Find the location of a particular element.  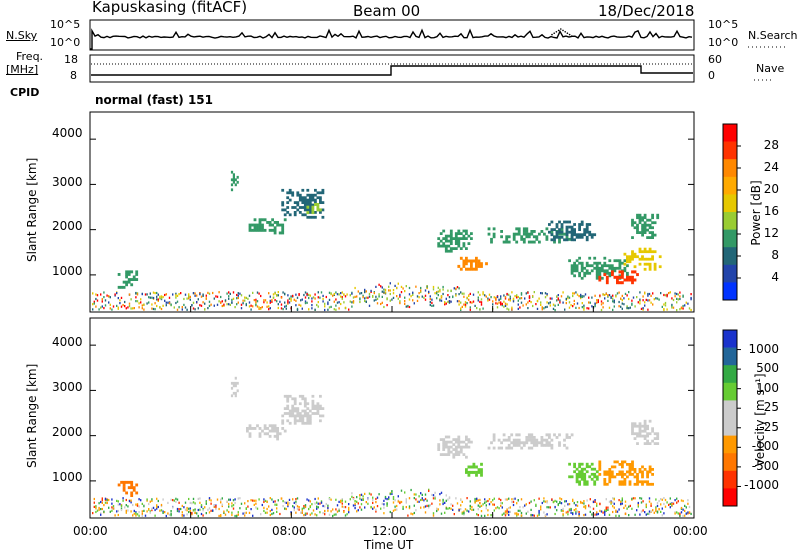

freq-tick-top: 18 is located at coordinates (71, 59).